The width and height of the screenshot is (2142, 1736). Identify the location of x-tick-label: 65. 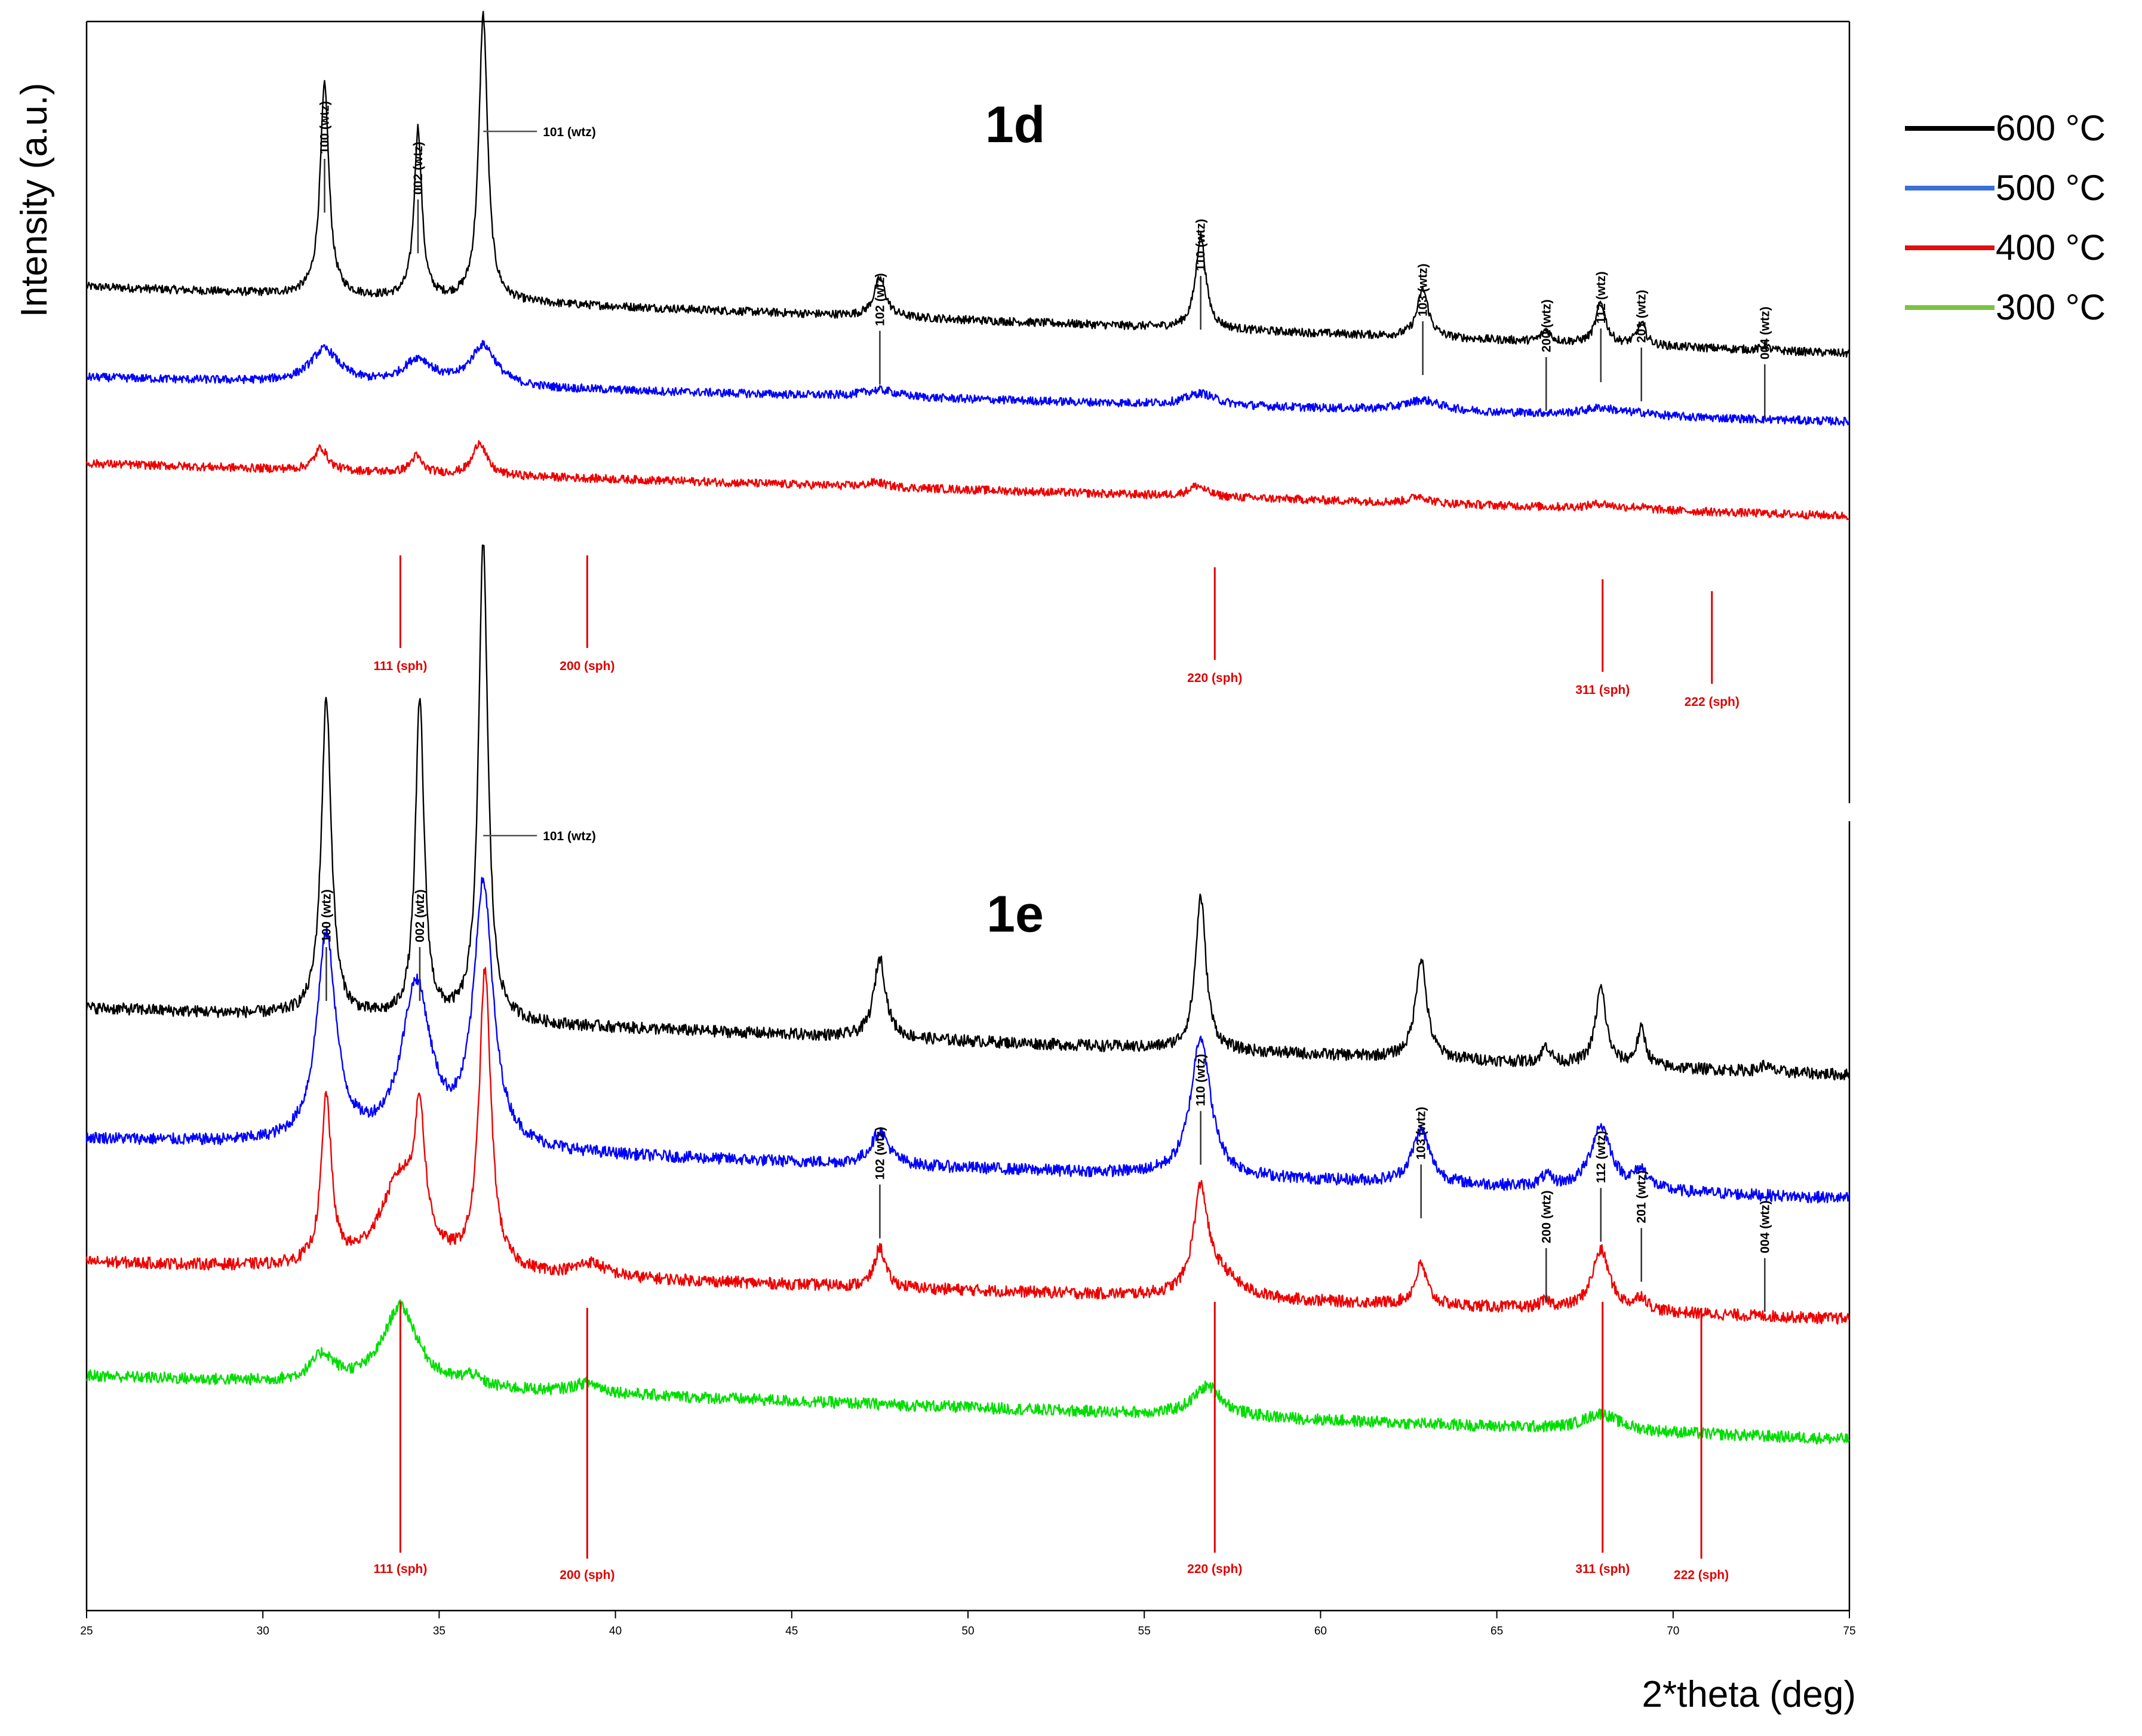
(1497, 1631).